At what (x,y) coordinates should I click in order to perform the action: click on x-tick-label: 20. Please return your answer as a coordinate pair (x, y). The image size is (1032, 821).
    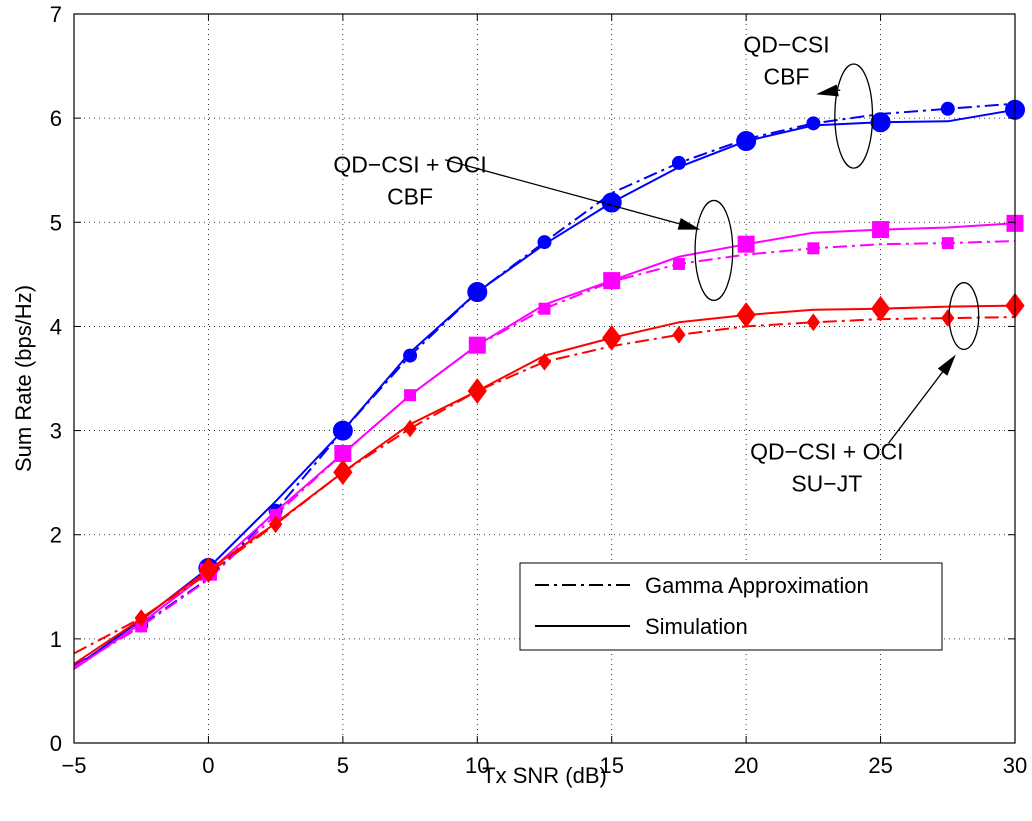
    Looking at the image, I should click on (746, 765).